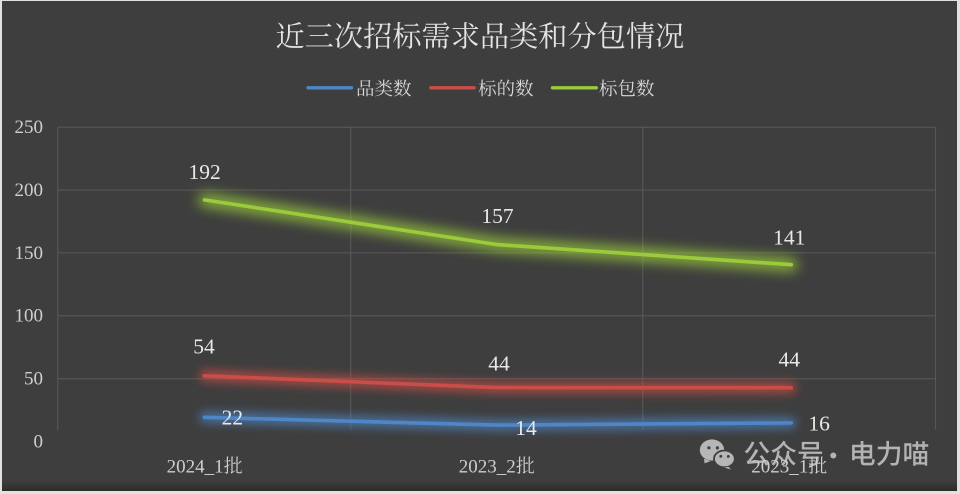  I want to click on svg-text: 200, so click(29, 190).